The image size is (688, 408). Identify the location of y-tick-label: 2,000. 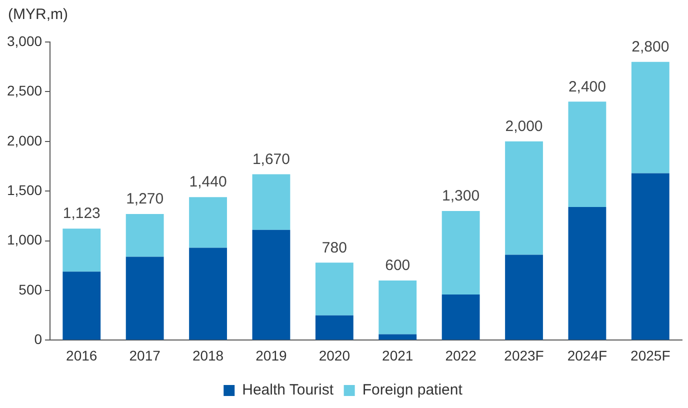
(24, 140).